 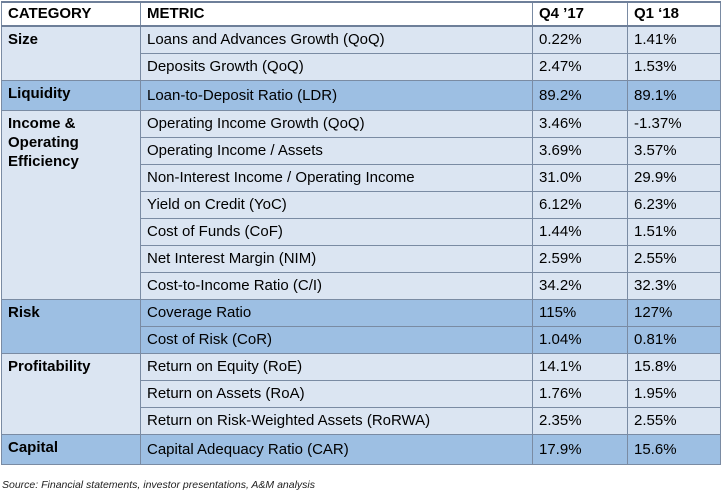 I want to click on q4-17-value: 2.47%, so click(x=580, y=67).